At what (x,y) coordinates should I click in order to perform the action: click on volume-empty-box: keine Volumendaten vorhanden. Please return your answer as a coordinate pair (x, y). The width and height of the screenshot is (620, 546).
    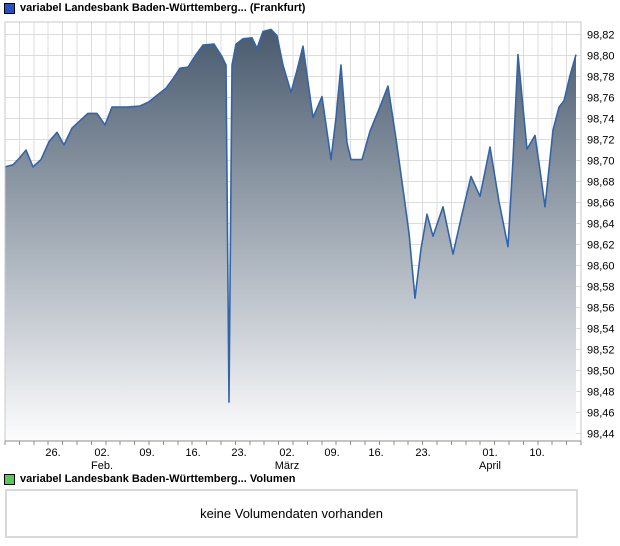
    Looking at the image, I should click on (291, 513).